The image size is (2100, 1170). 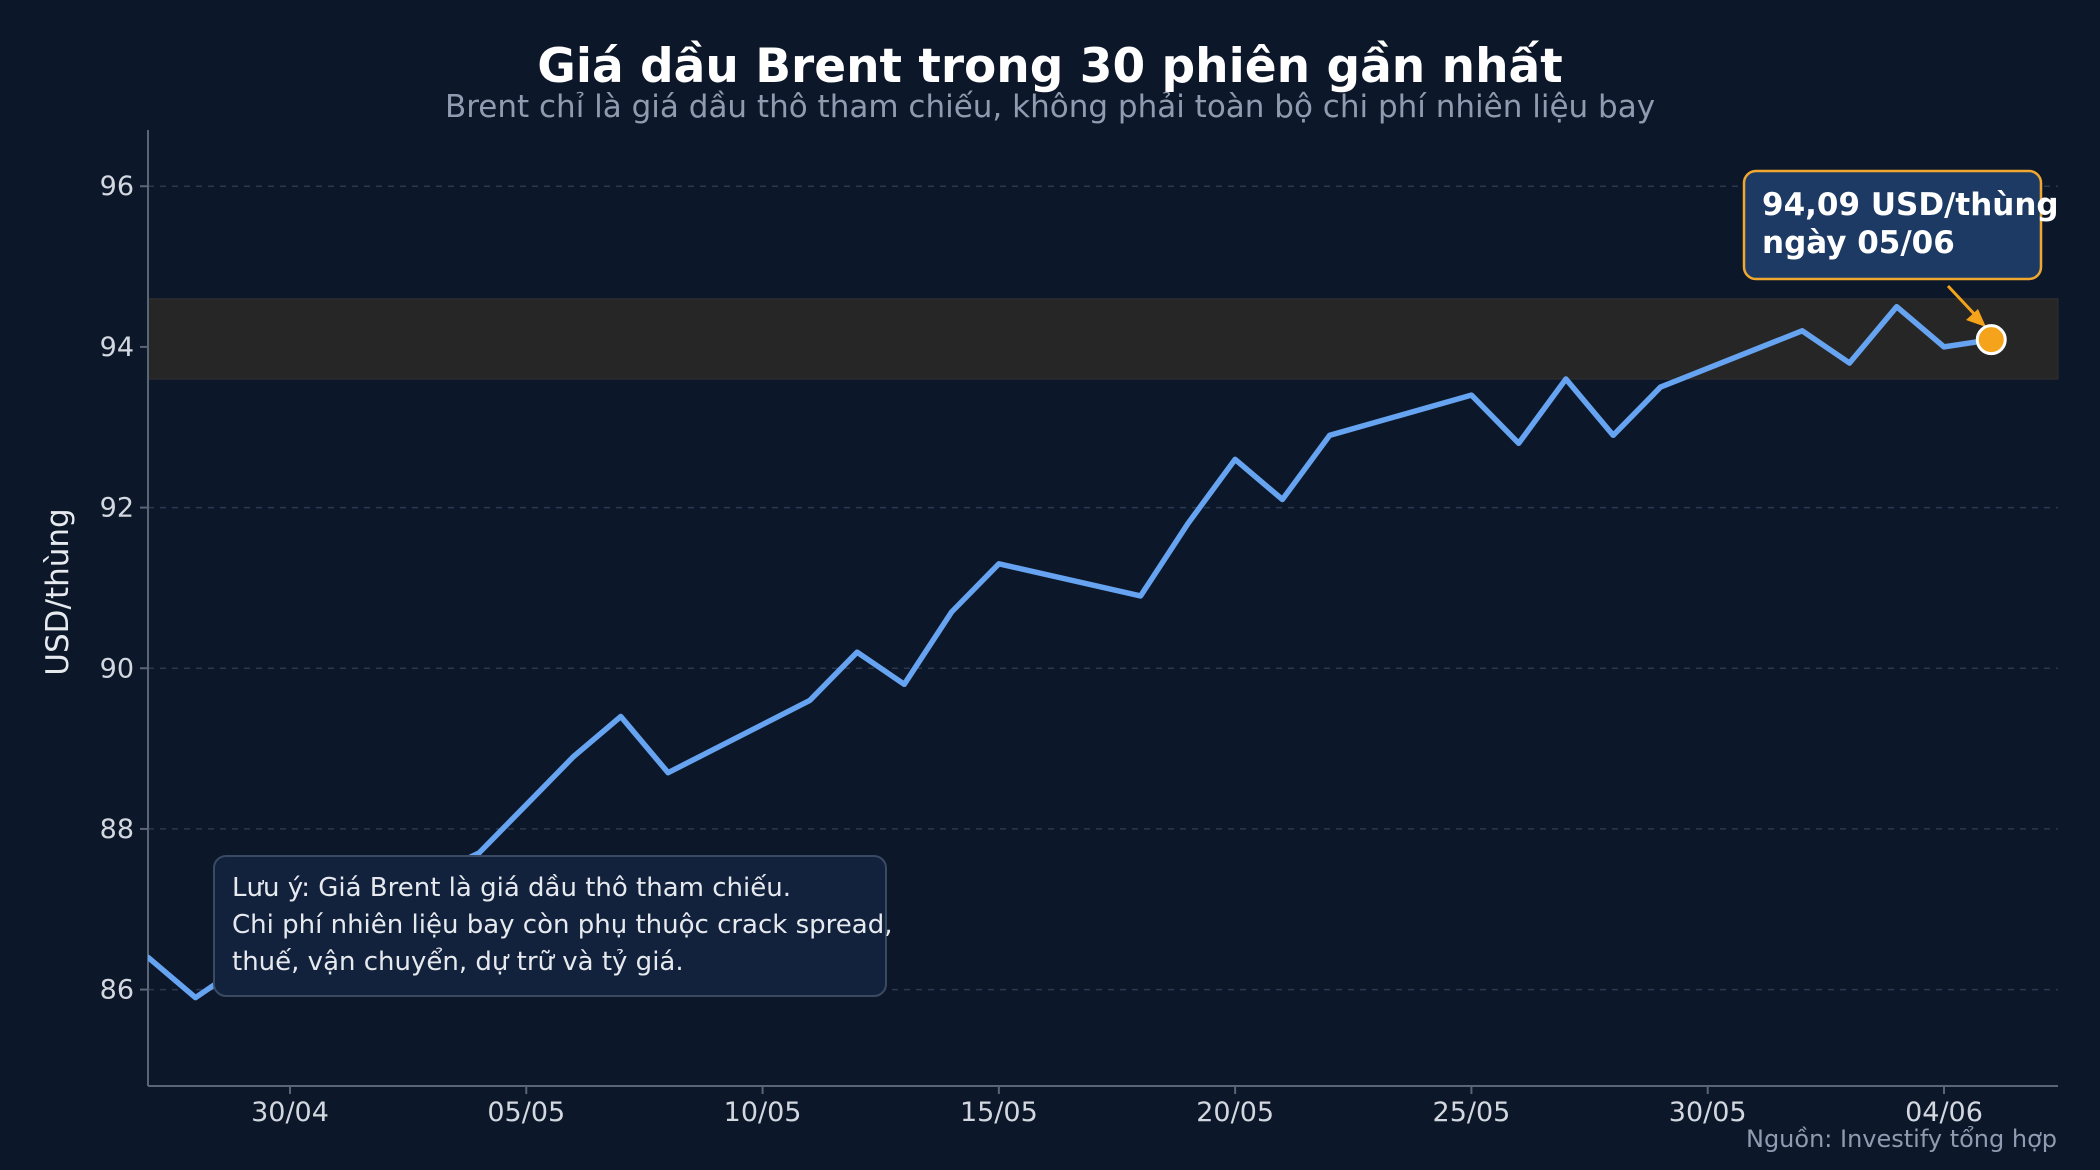 What do you see at coordinates (763, 1112) in the screenshot?
I see `x-tick-label: 10/05` at bounding box center [763, 1112].